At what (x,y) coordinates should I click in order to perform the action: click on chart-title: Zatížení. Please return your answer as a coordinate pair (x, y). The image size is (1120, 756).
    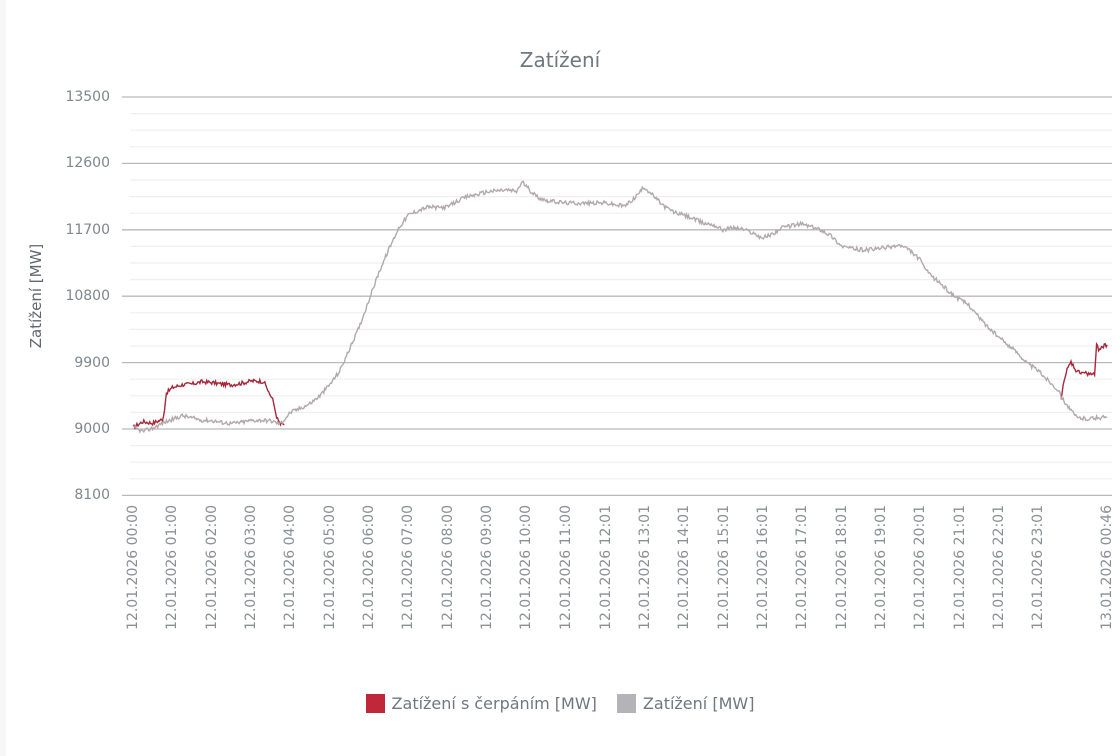
    Looking at the image, I should click on (560, 60).